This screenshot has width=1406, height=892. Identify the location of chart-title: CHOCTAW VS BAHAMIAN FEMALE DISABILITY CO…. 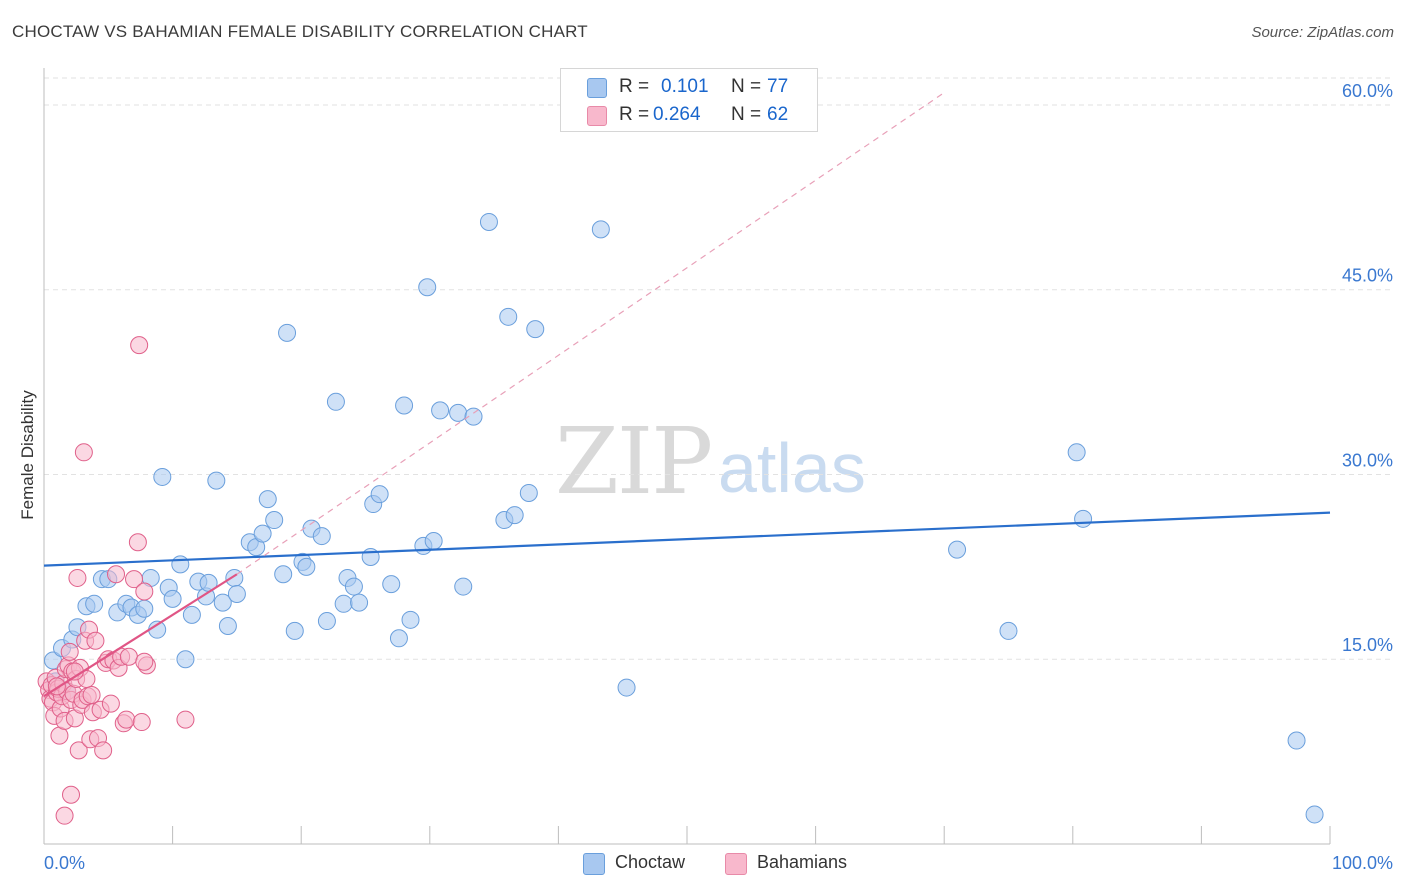
(300, 31).